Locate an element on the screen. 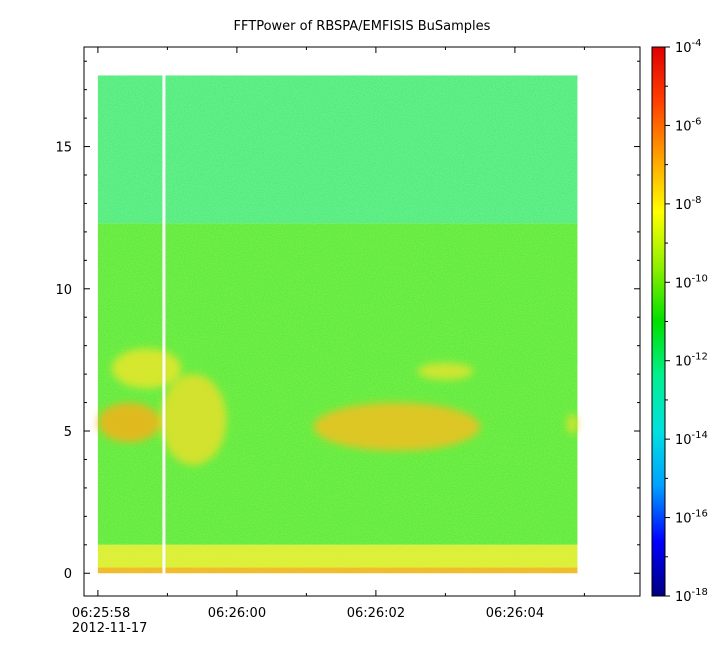 Image resolution: width=724 pixels, height=656 pixels. x-tick-date-label: 2012-11-17 is located at coordinates (110, 628).